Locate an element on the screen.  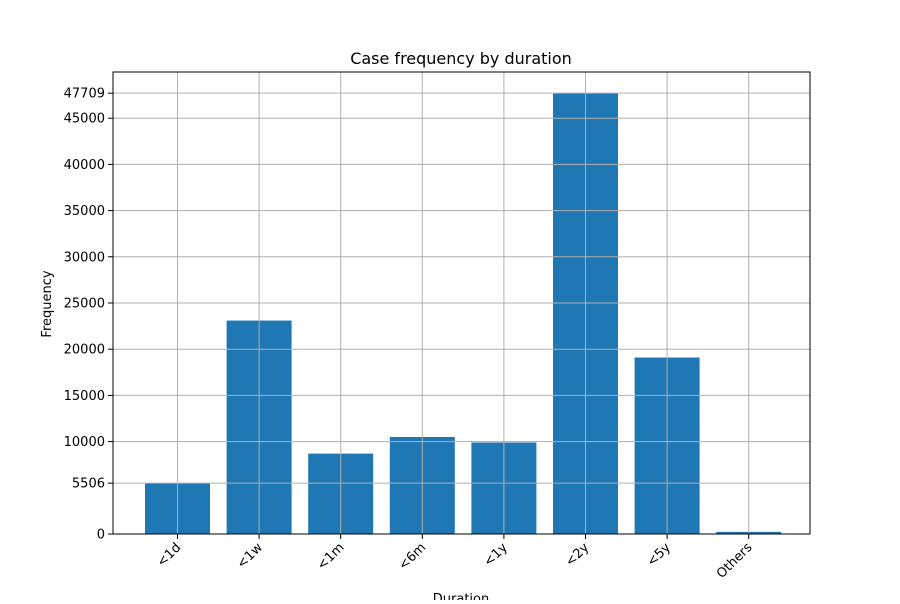
y-tick-label: 5506 is located at coordinates (88, 484).